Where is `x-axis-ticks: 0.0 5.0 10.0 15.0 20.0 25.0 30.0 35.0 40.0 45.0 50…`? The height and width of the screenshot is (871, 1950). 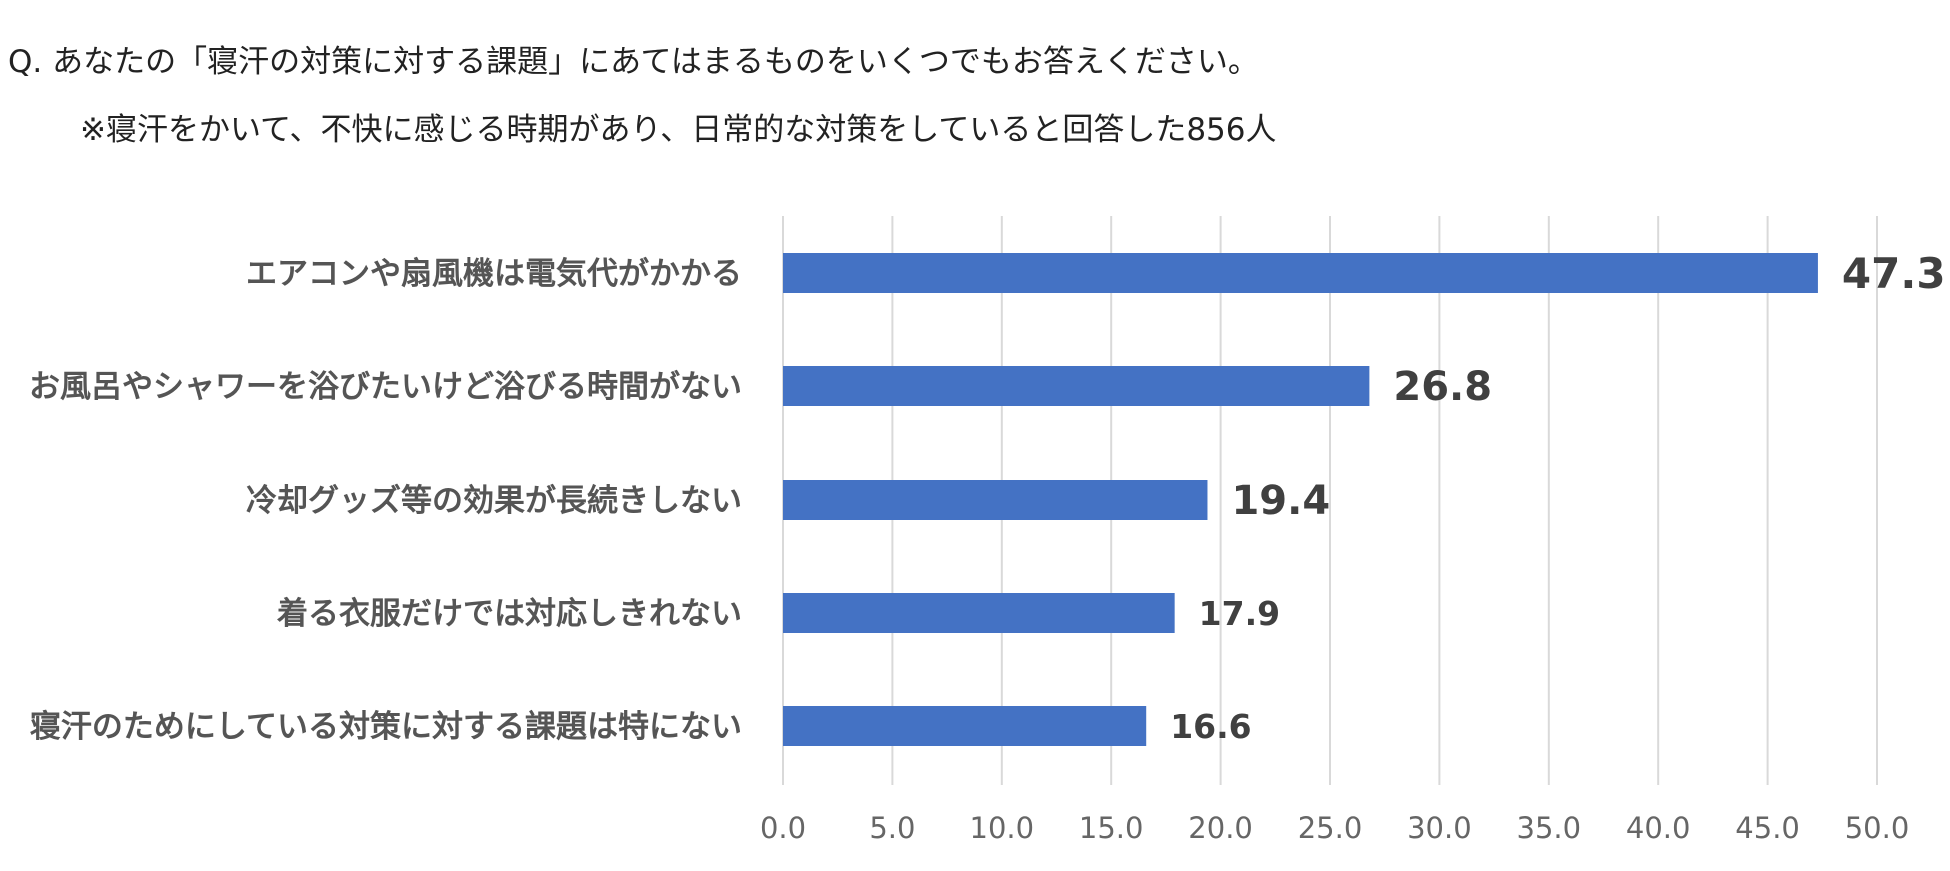
x-axis-ticks: 0.0 5.0 10.0 15.0 20.0 25.0 30.0 35.0 40.0 45.0 50… is located at coordinates (1334, 828).